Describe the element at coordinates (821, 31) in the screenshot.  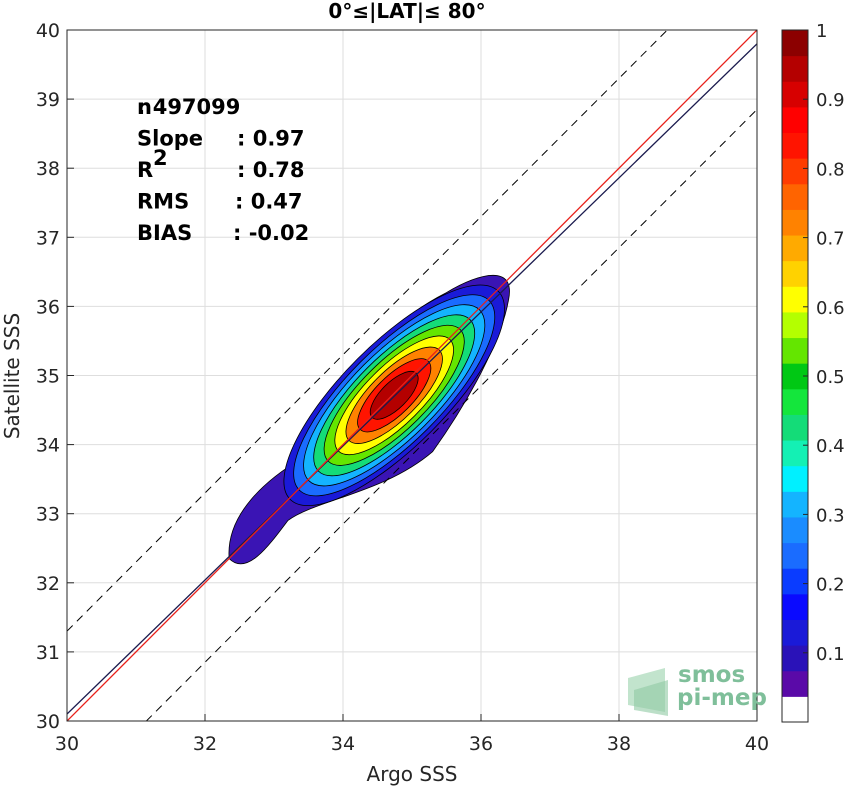
I see `colorbar-tick-label: 1` at that location.